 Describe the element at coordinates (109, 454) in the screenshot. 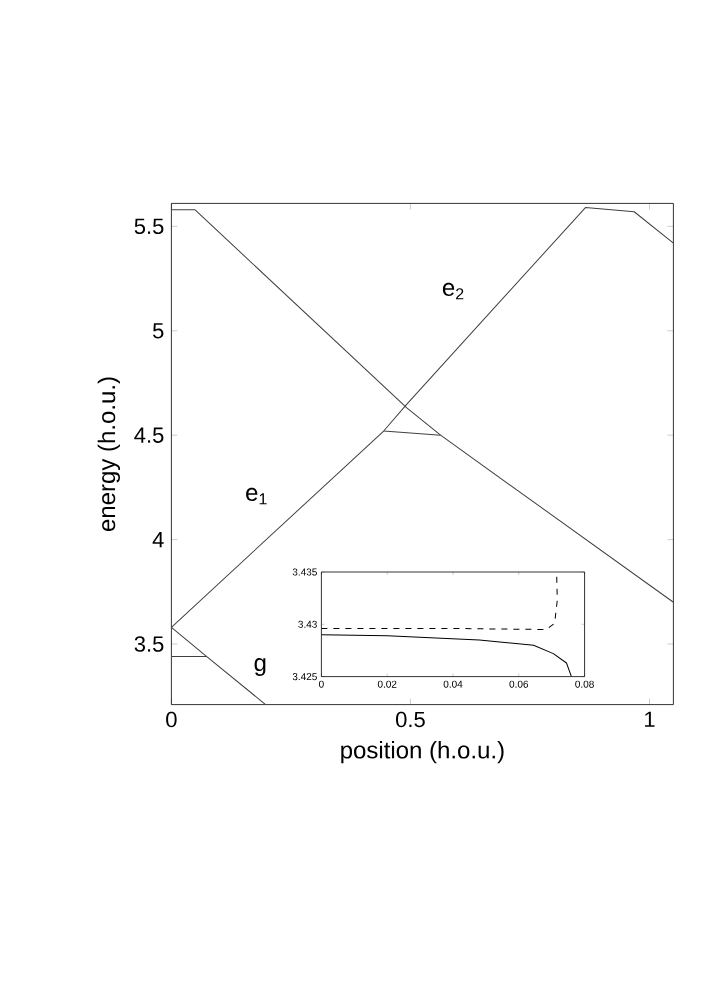

I see `y-axis-title: energy (h.o.u.)` at that location.